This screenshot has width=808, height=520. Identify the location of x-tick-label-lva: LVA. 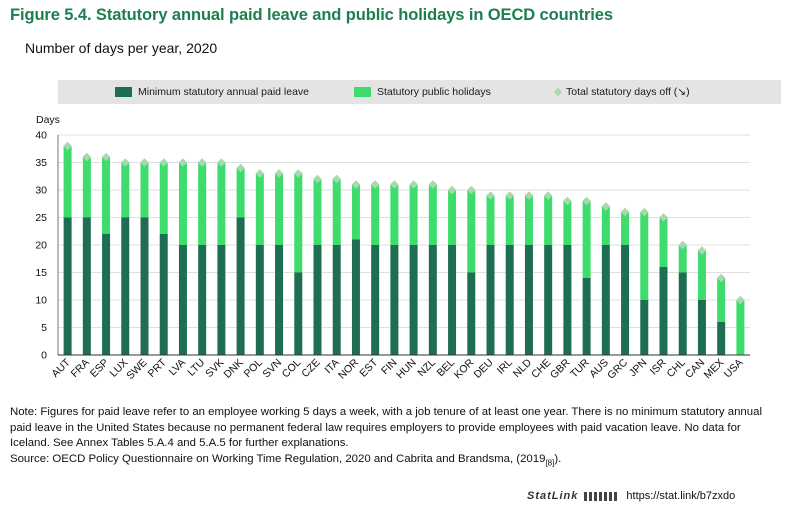
(177, 367).